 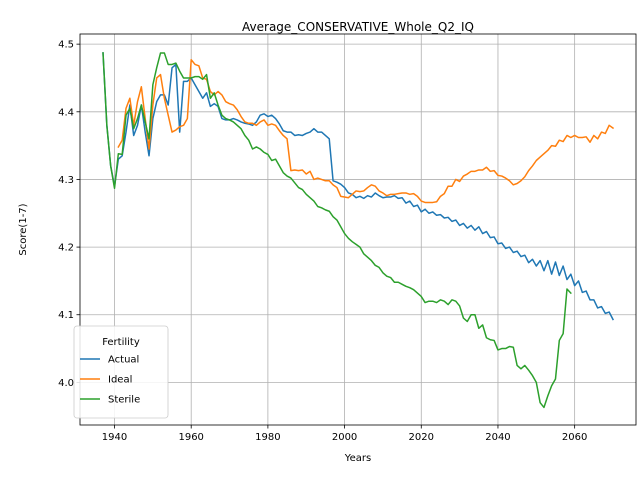 I want to click on y-tick-label: 4.0, so click(x=66, y=383).